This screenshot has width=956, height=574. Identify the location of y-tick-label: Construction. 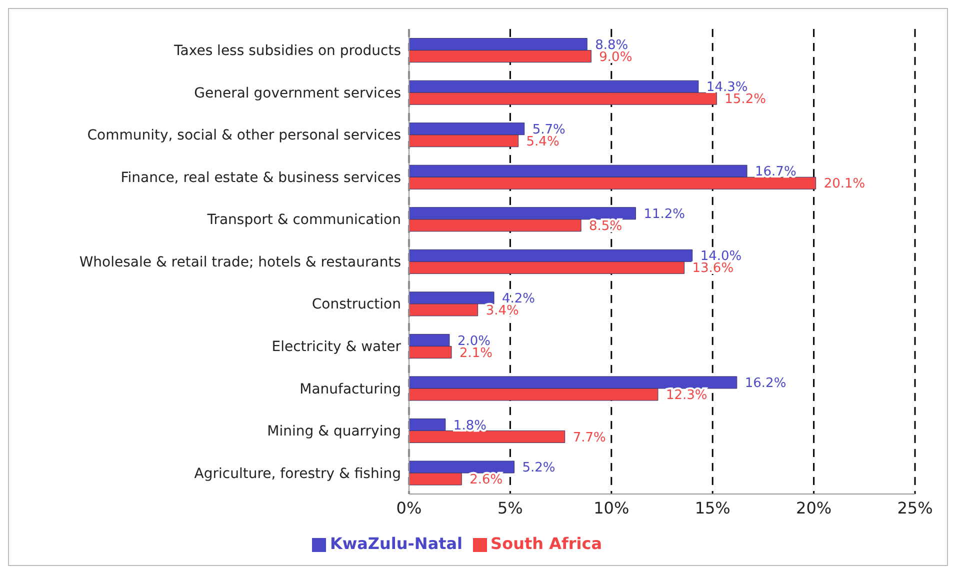
(356, 304).